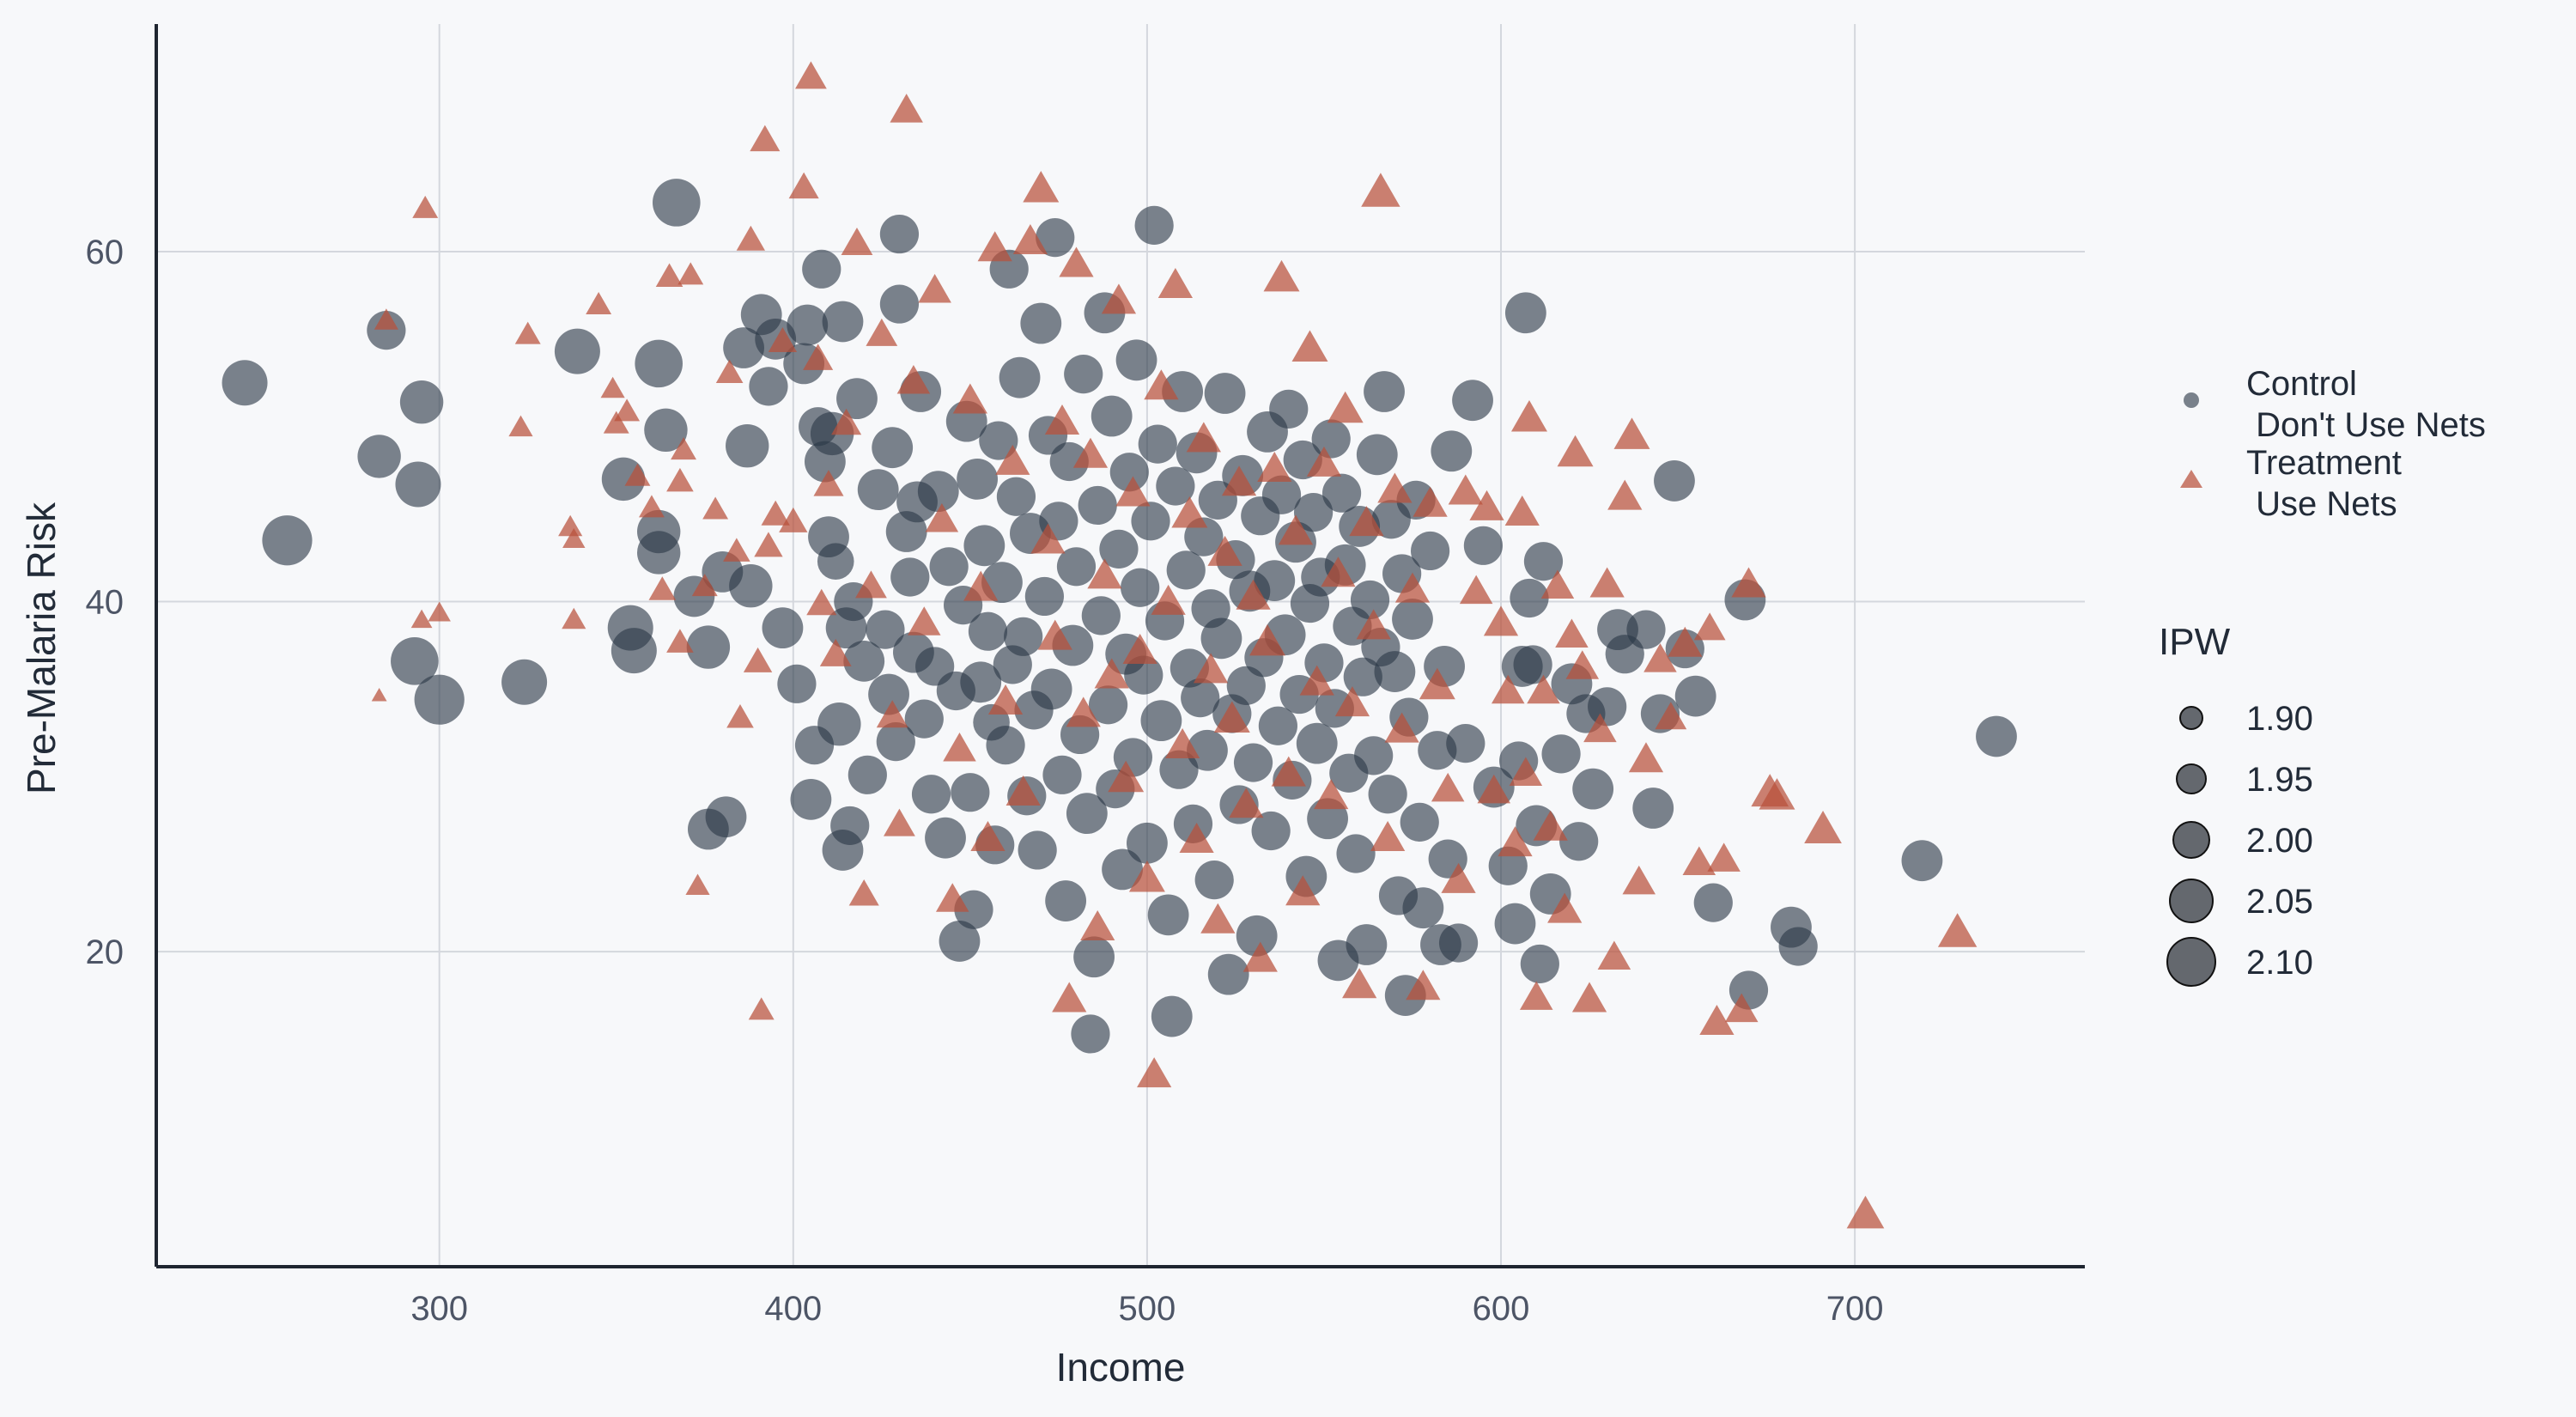  What do you see at coordinates (2192, 400) in the screenshot?
I see `legend-control-key` at bounding box center [2192, 400].